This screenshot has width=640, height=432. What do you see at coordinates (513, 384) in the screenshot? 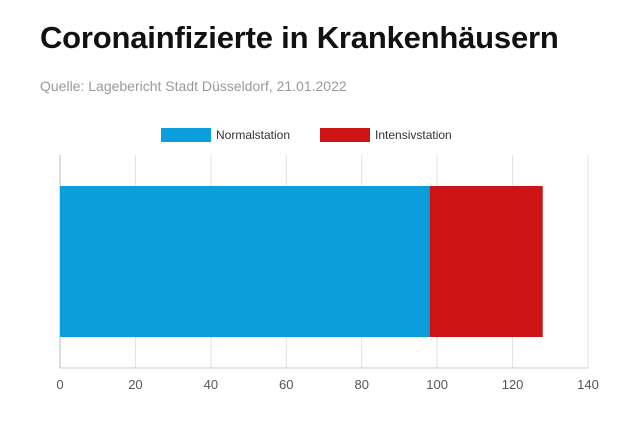
I see `x-tick-label-120: 120` at bounding box center [513, 384].